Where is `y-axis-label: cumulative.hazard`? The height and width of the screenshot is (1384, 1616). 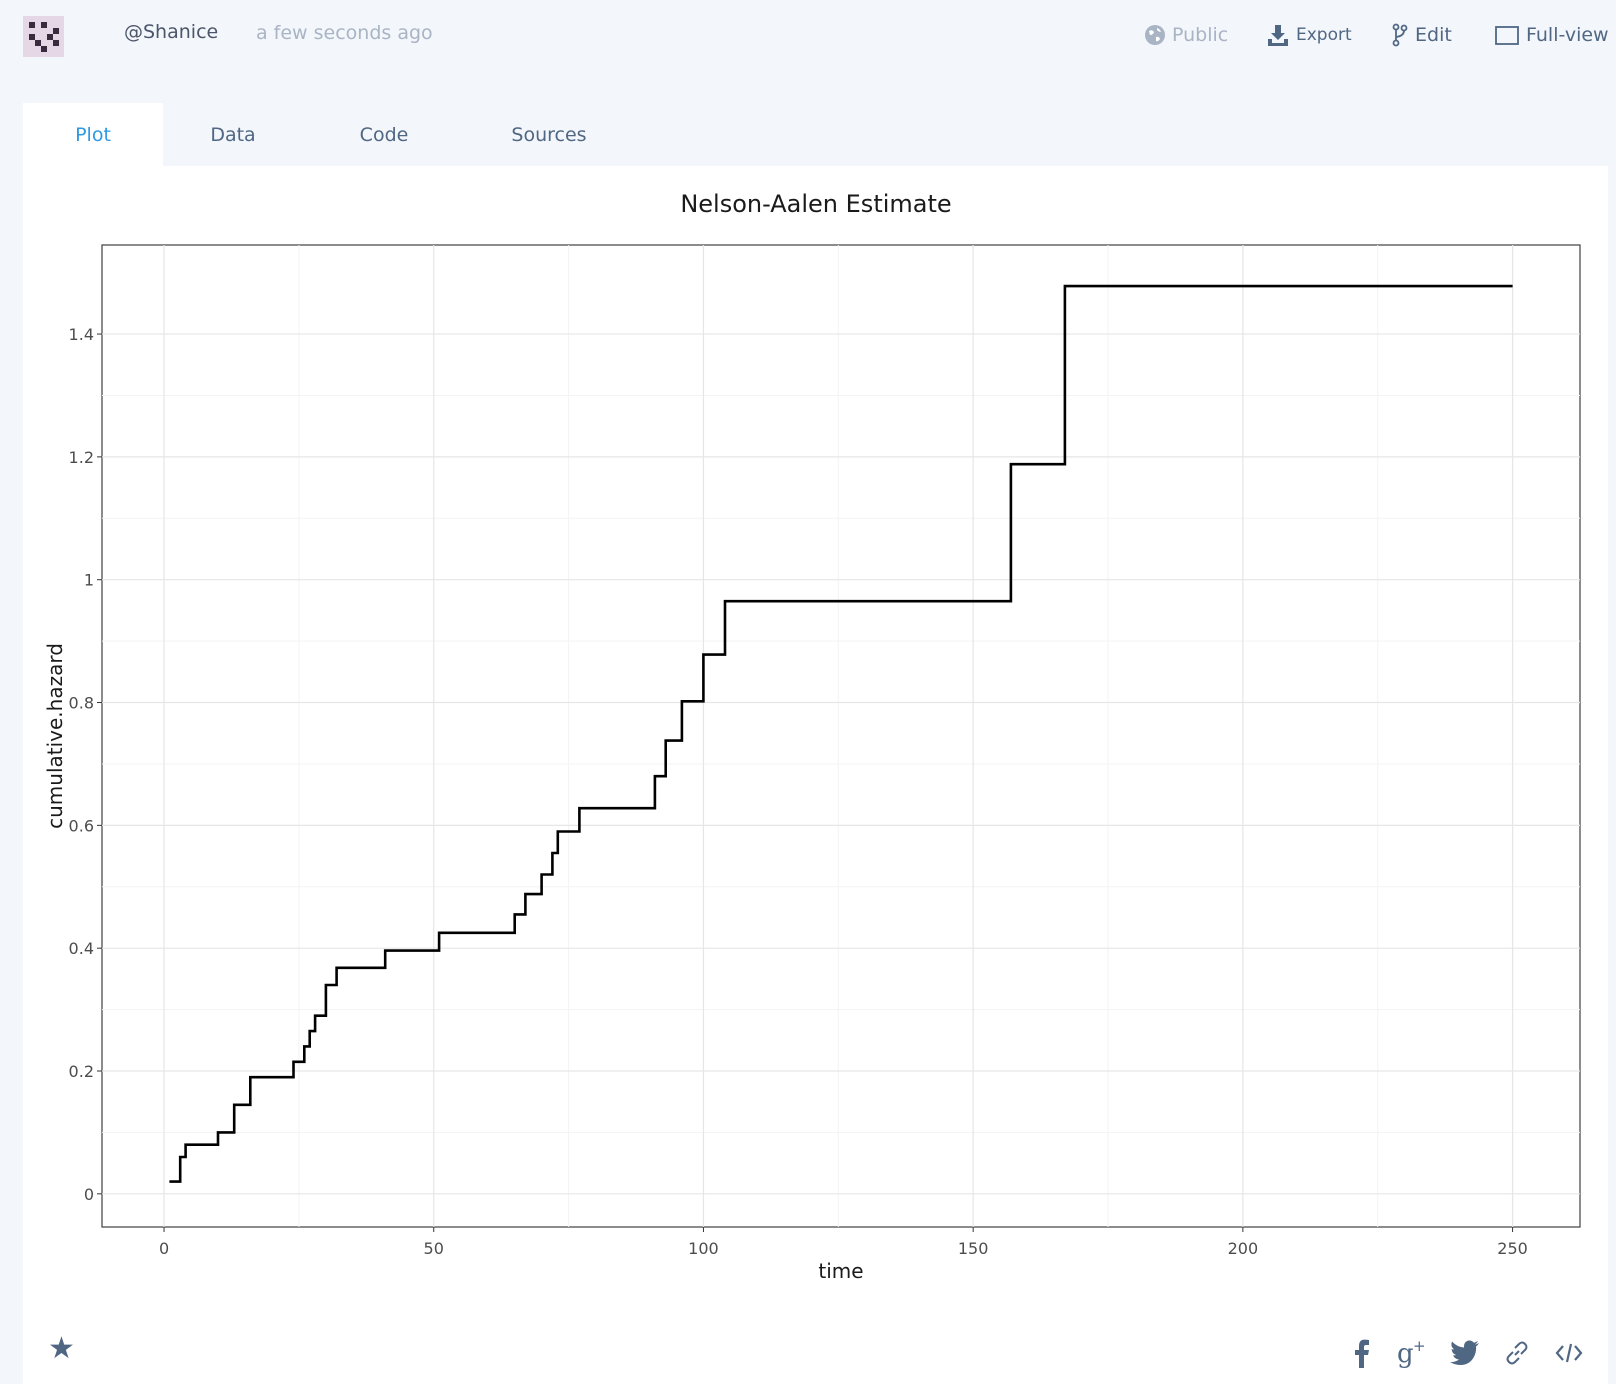 y-axis-label: cumulative.hazard is located at coordinates (55, 736).